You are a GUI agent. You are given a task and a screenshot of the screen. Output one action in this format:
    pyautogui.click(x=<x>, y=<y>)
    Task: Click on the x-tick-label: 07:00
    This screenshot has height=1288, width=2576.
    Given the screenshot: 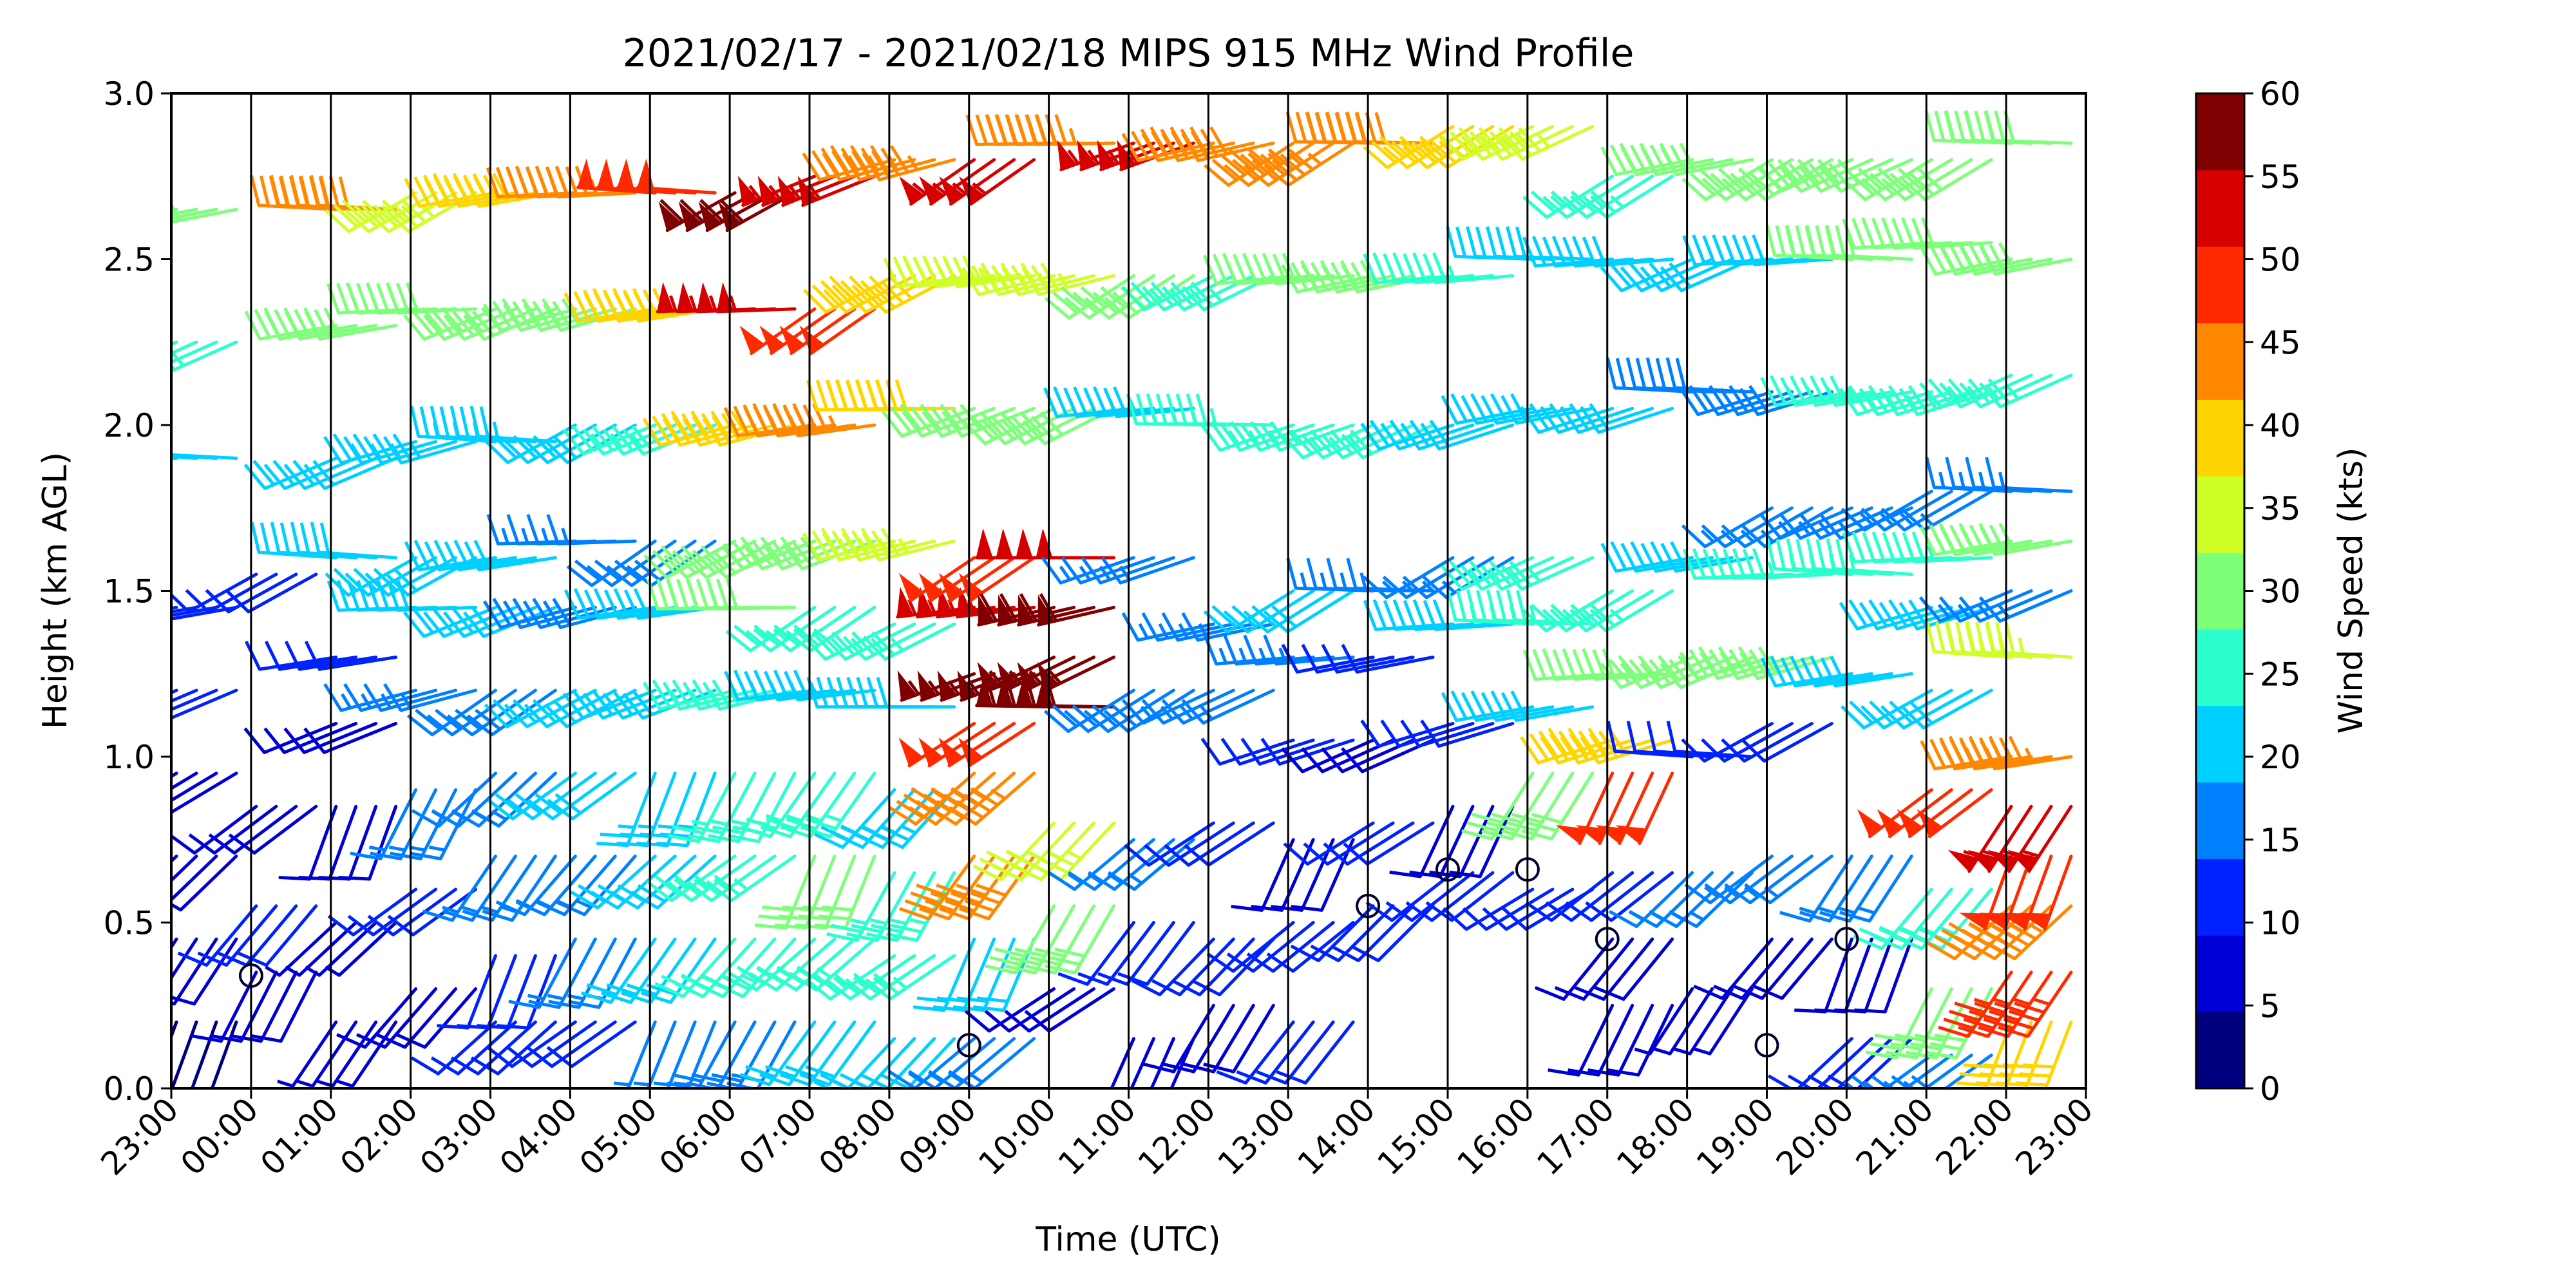 What is the action you would take?
    pyautogui.click(x=778, y=1136)
    